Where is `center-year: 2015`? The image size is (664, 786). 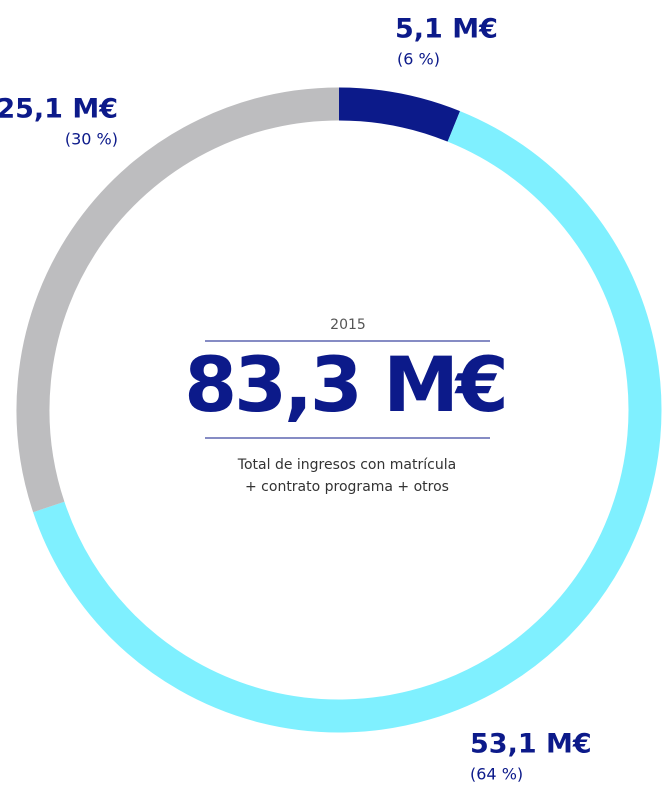
center-year: 2015 is located at coordinates (348, 325).